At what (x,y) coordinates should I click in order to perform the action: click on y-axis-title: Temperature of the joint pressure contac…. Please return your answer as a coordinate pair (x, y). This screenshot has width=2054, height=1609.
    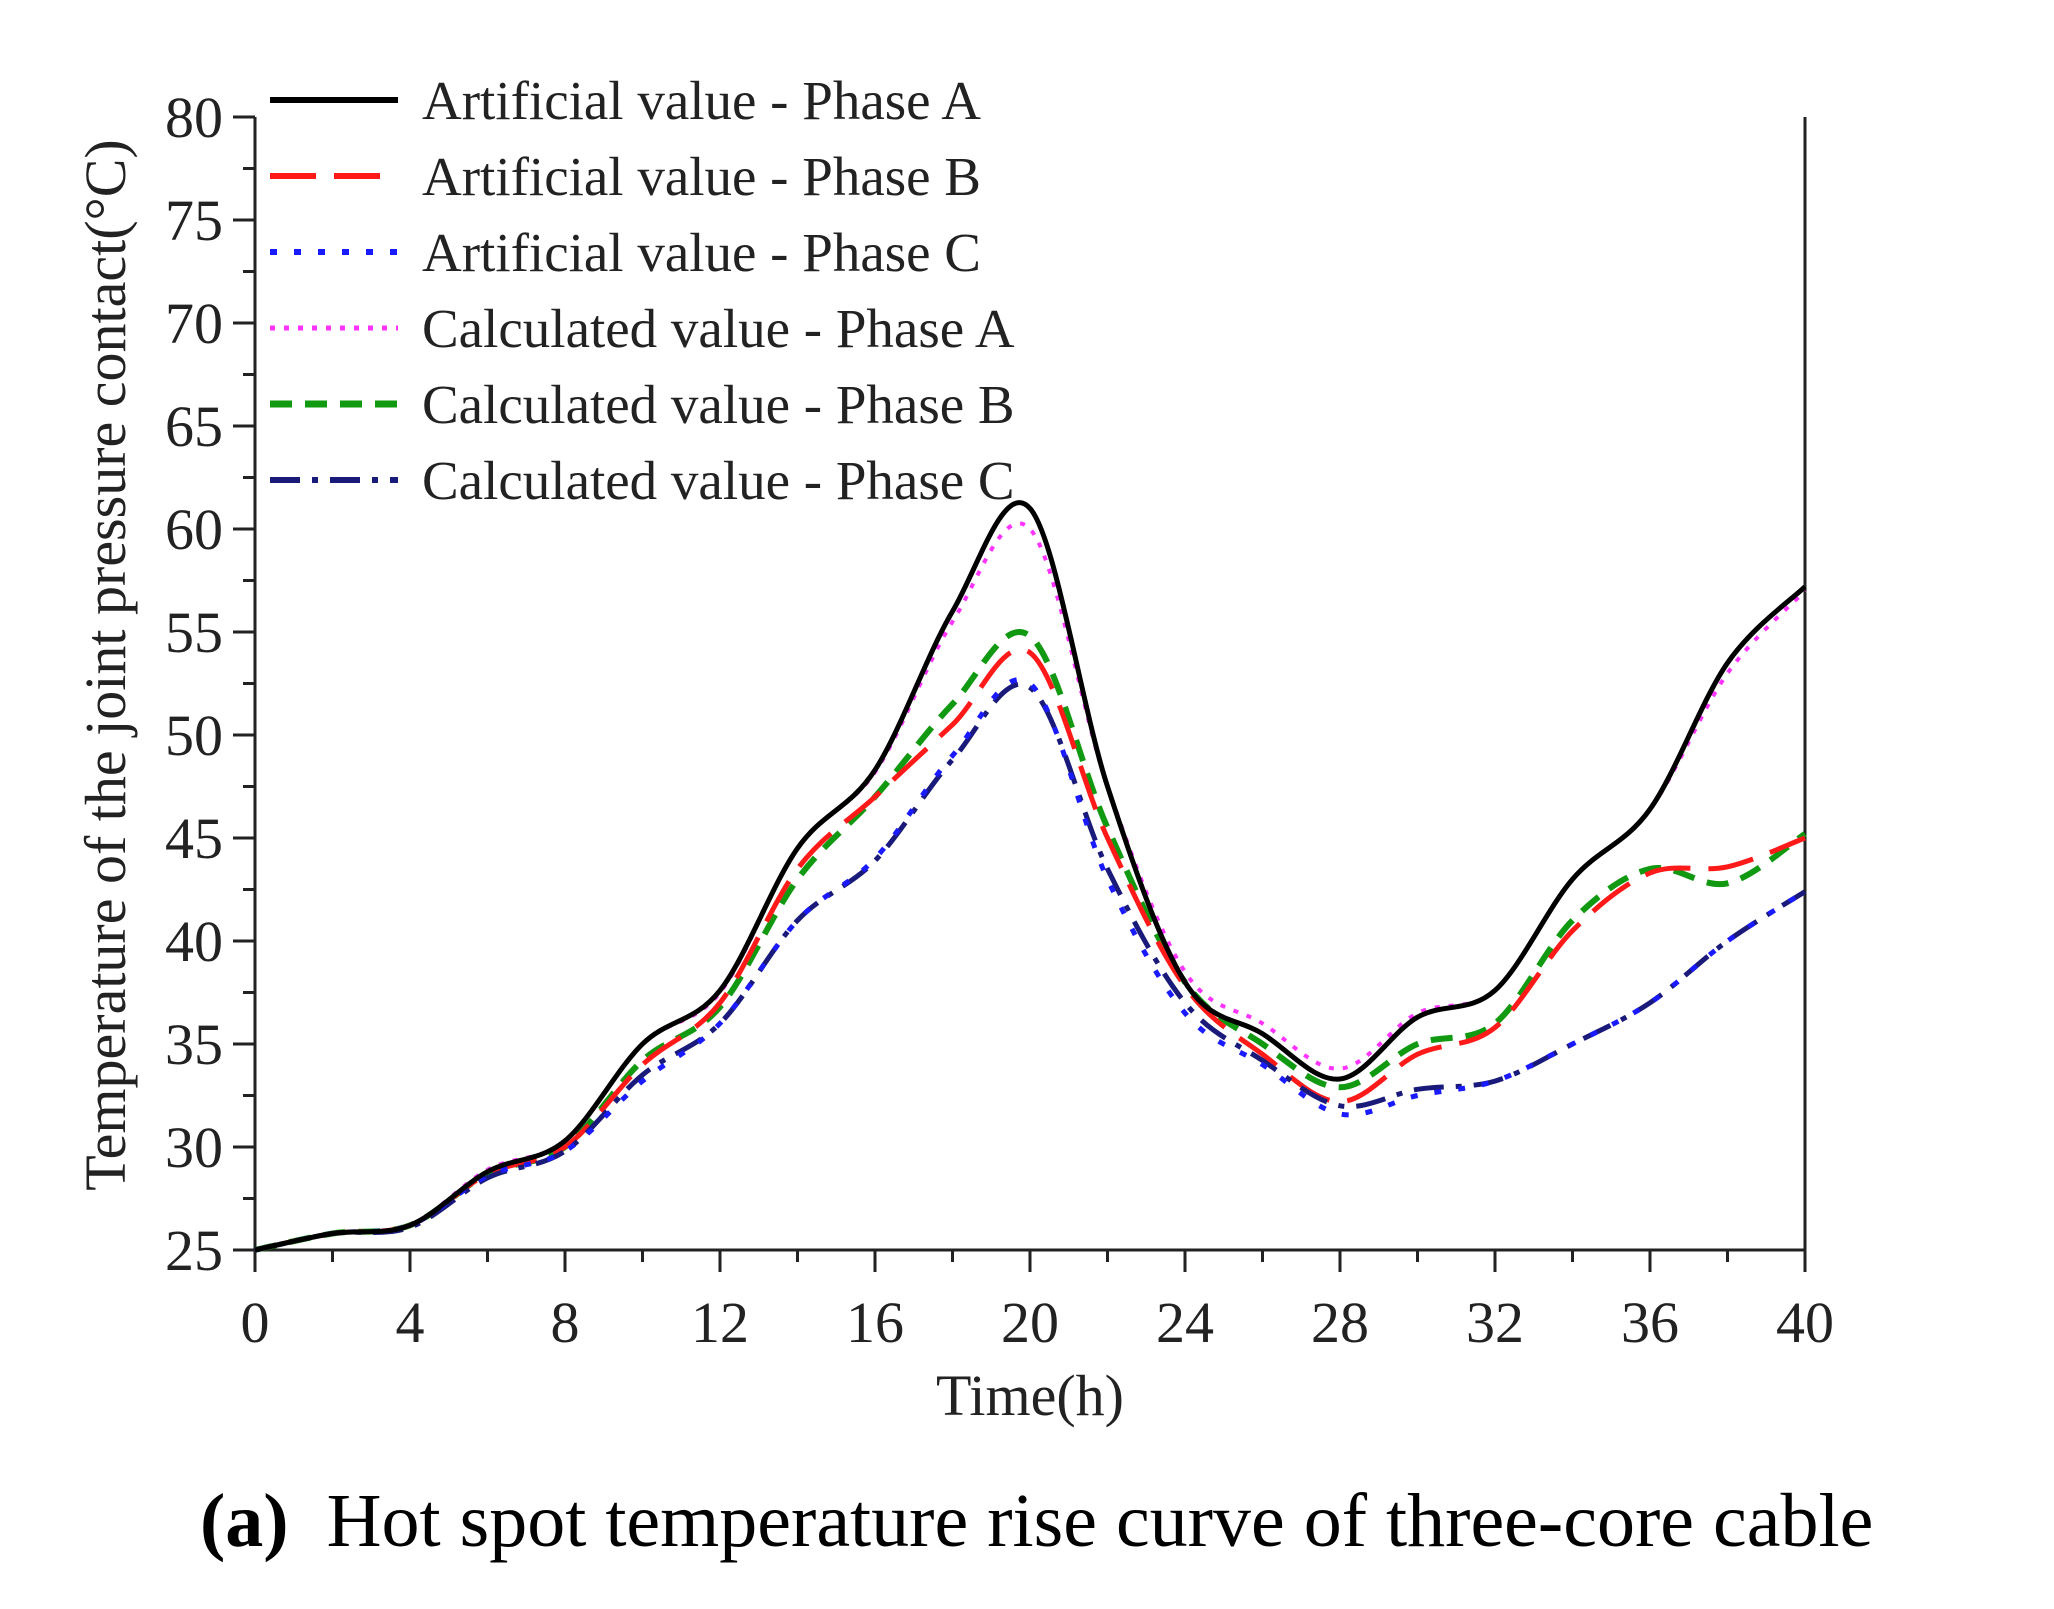
    Looking at the image, I should click on (105, 664).